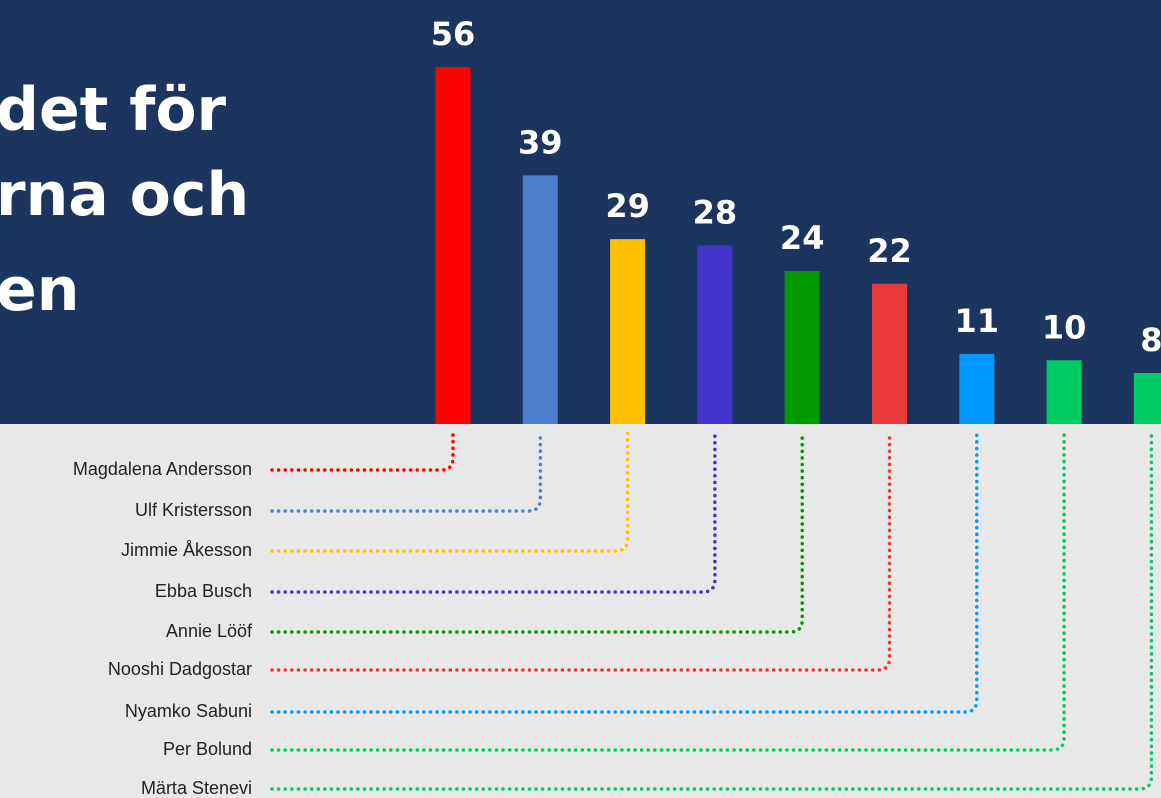  Describe the element at coordinates (186, 550) in the screenshot. I see `category-label: Jimmie Åkesson` at that location.